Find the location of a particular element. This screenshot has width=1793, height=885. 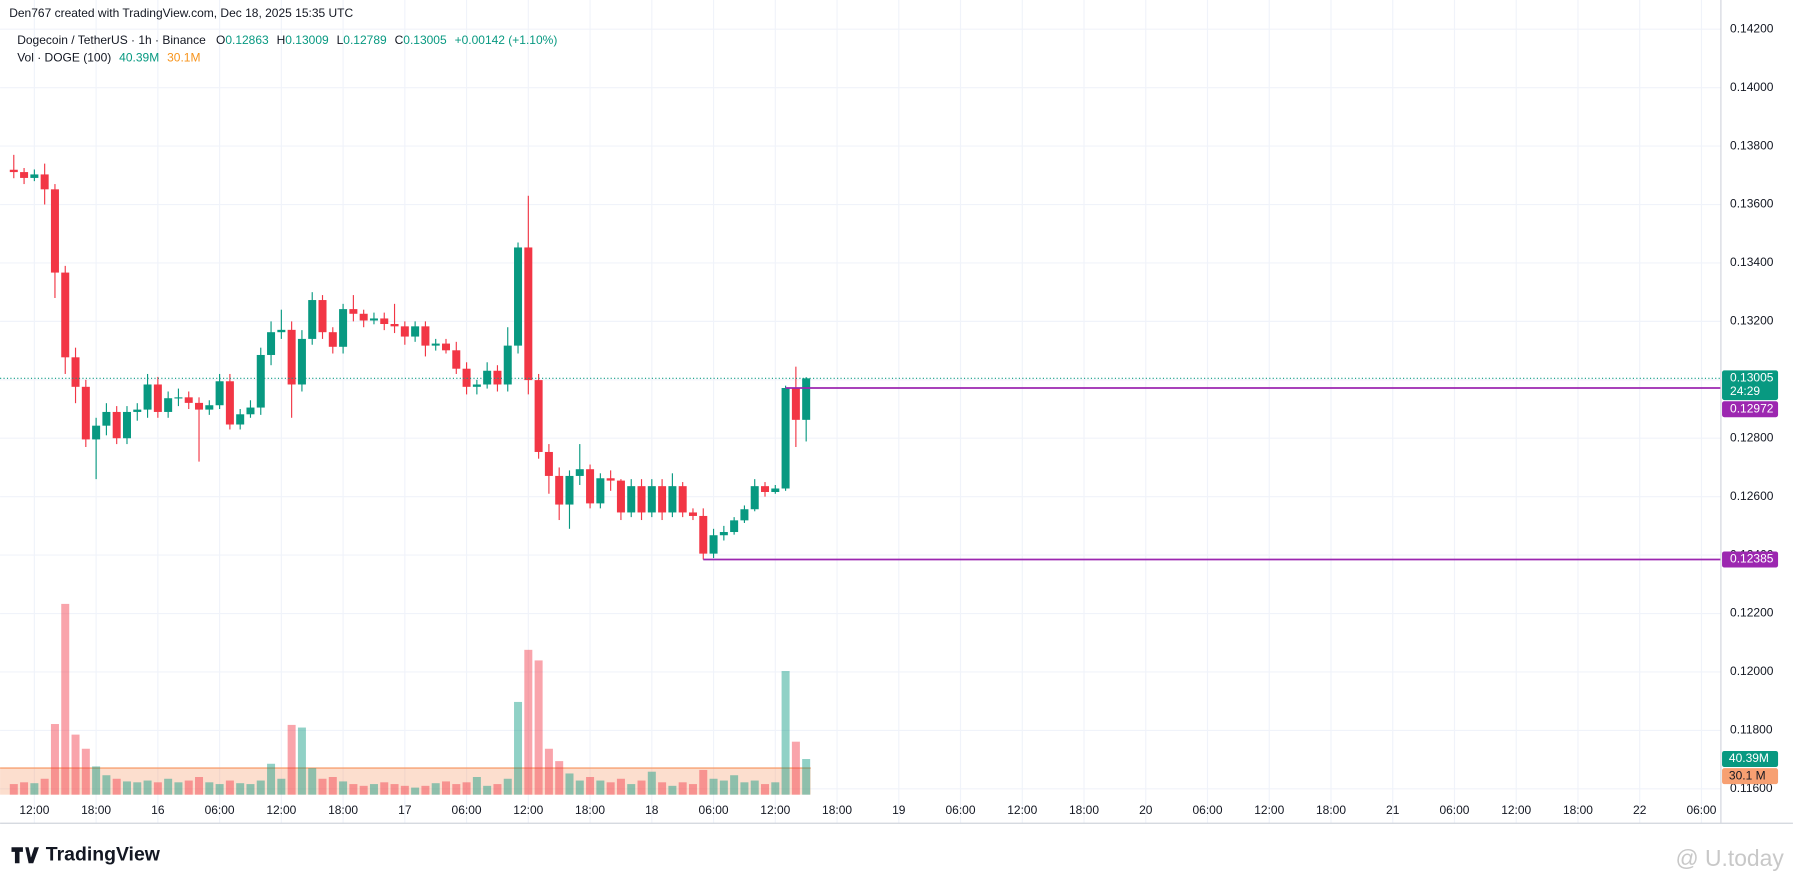

last-price-label: 0.13005 is located at coordinates (1752, 378).